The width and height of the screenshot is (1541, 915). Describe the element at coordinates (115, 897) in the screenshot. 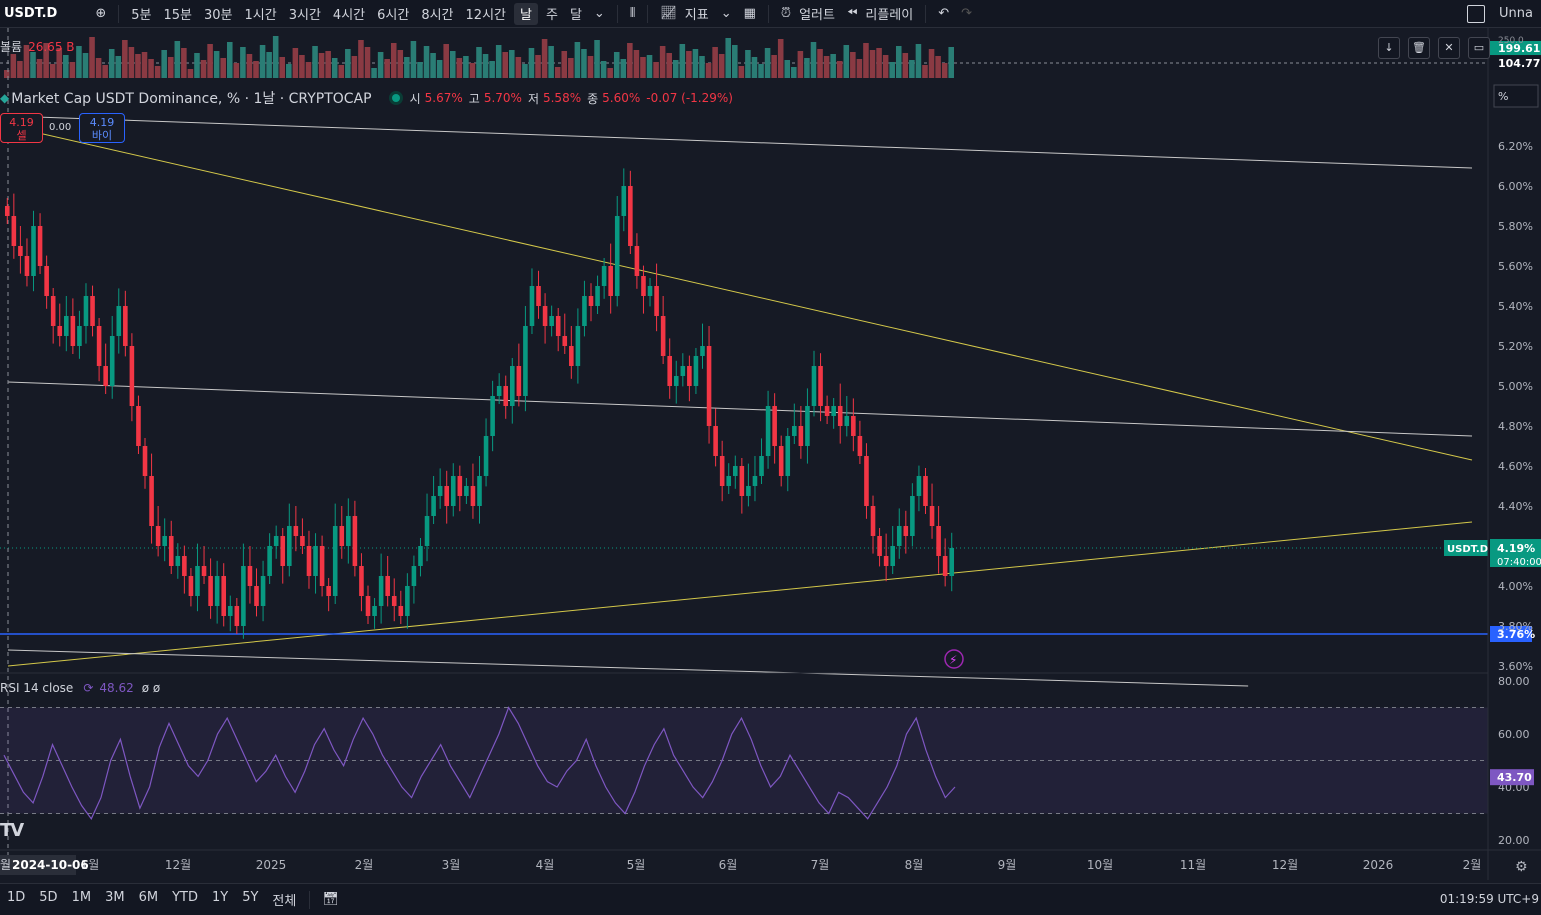

I see `range-3: 3M` at that location.